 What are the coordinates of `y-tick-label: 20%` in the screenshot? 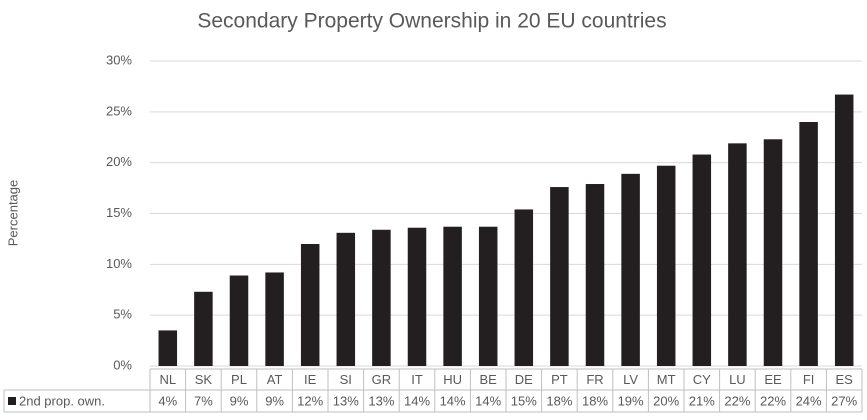 It's located at (119, 161).